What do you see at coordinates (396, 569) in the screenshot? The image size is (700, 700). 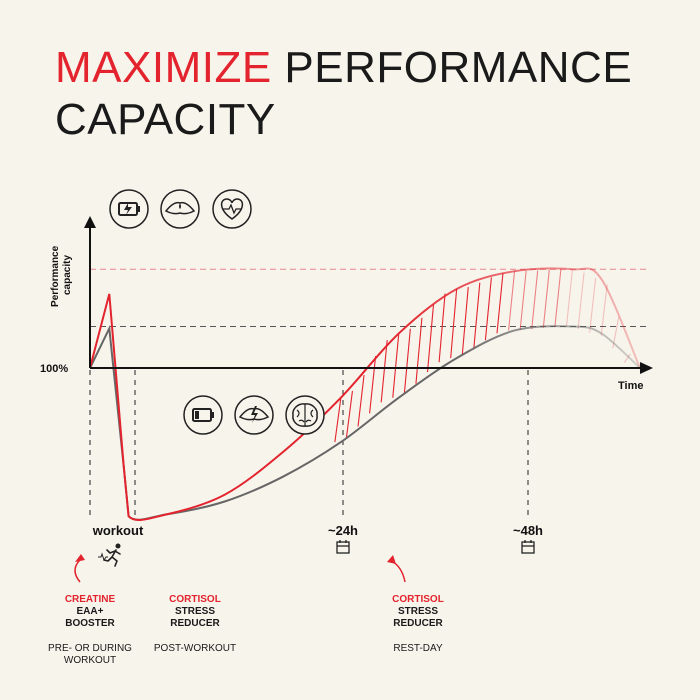 I see `arrow-rest-day` at bounding box center [396, 569].